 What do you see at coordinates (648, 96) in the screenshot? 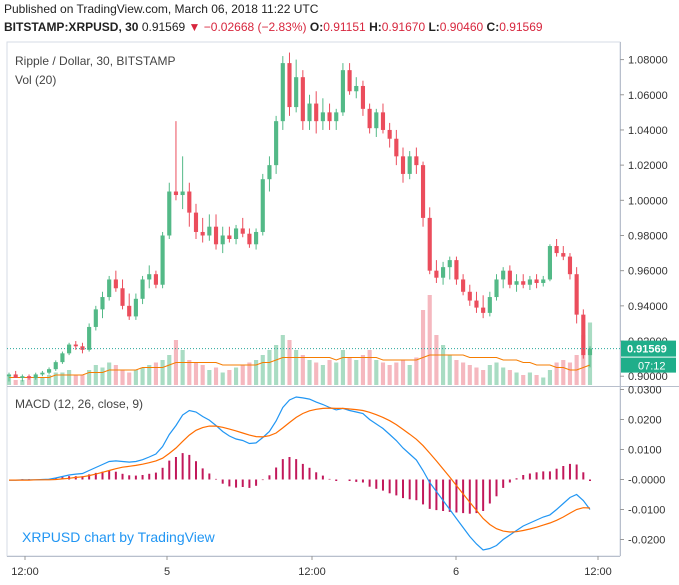
I see `price-tick-label: 1.06000` at bounding box center [648, 96].